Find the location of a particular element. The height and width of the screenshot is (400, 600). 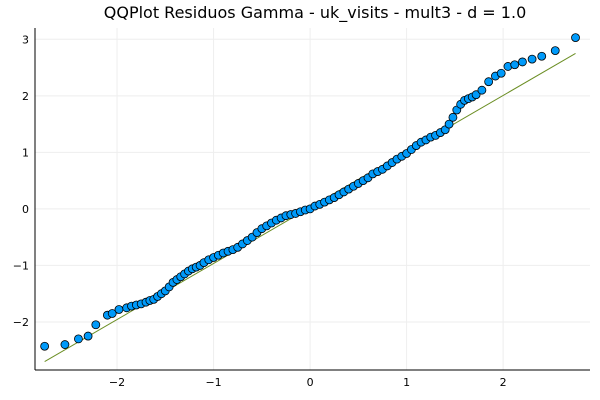

x-tick-label: 0 is located at coordinates (310, 382).